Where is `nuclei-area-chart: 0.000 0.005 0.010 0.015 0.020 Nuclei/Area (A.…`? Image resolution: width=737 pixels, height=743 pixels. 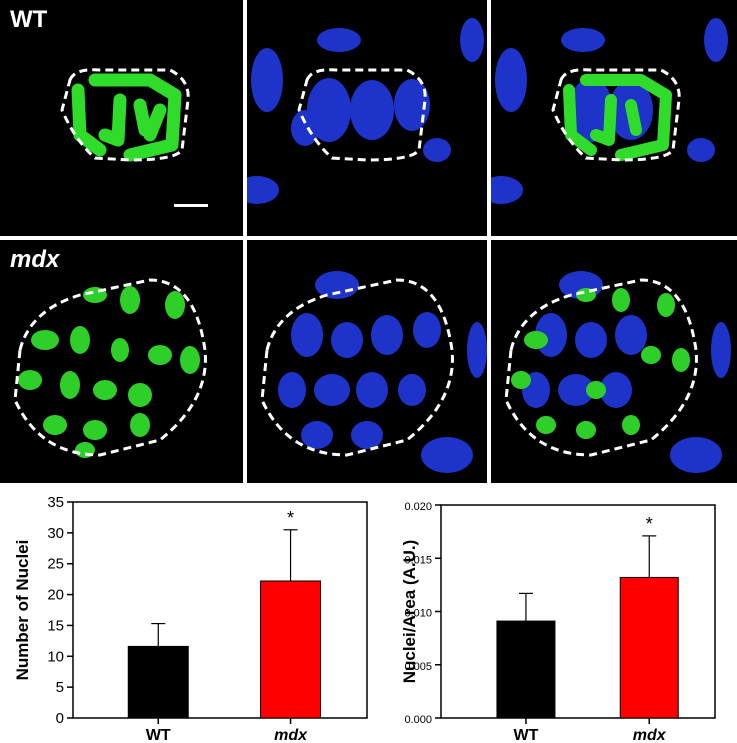 nuclei-area-chart: 0.000 0.005 0.010 0.015 0.020 Nuclei/Area (A.… is located at coordinates (558, 622).